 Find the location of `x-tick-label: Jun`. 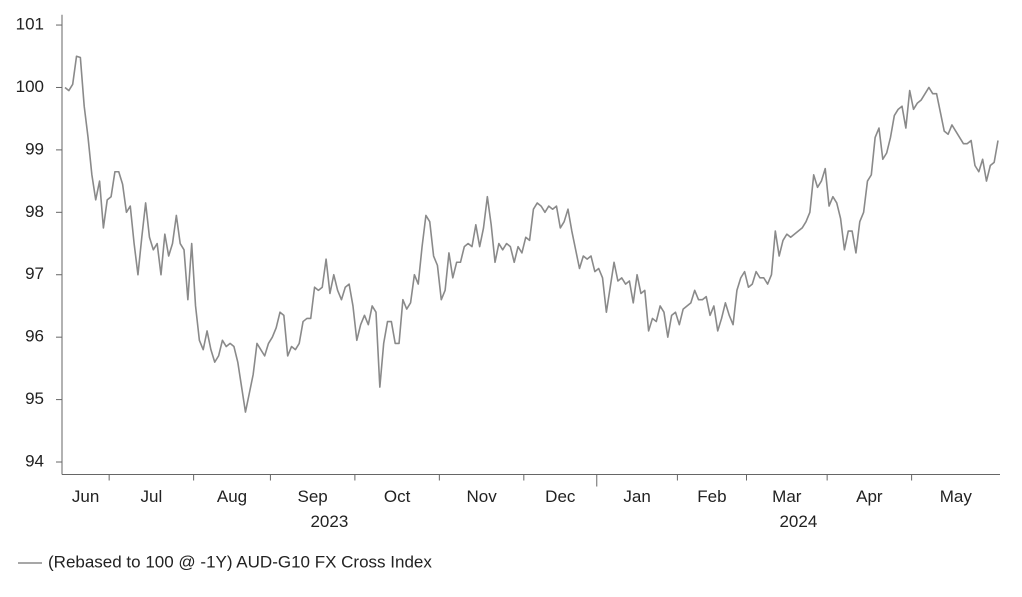

x-tick-label: Jun is located at coordinates (85, 496).